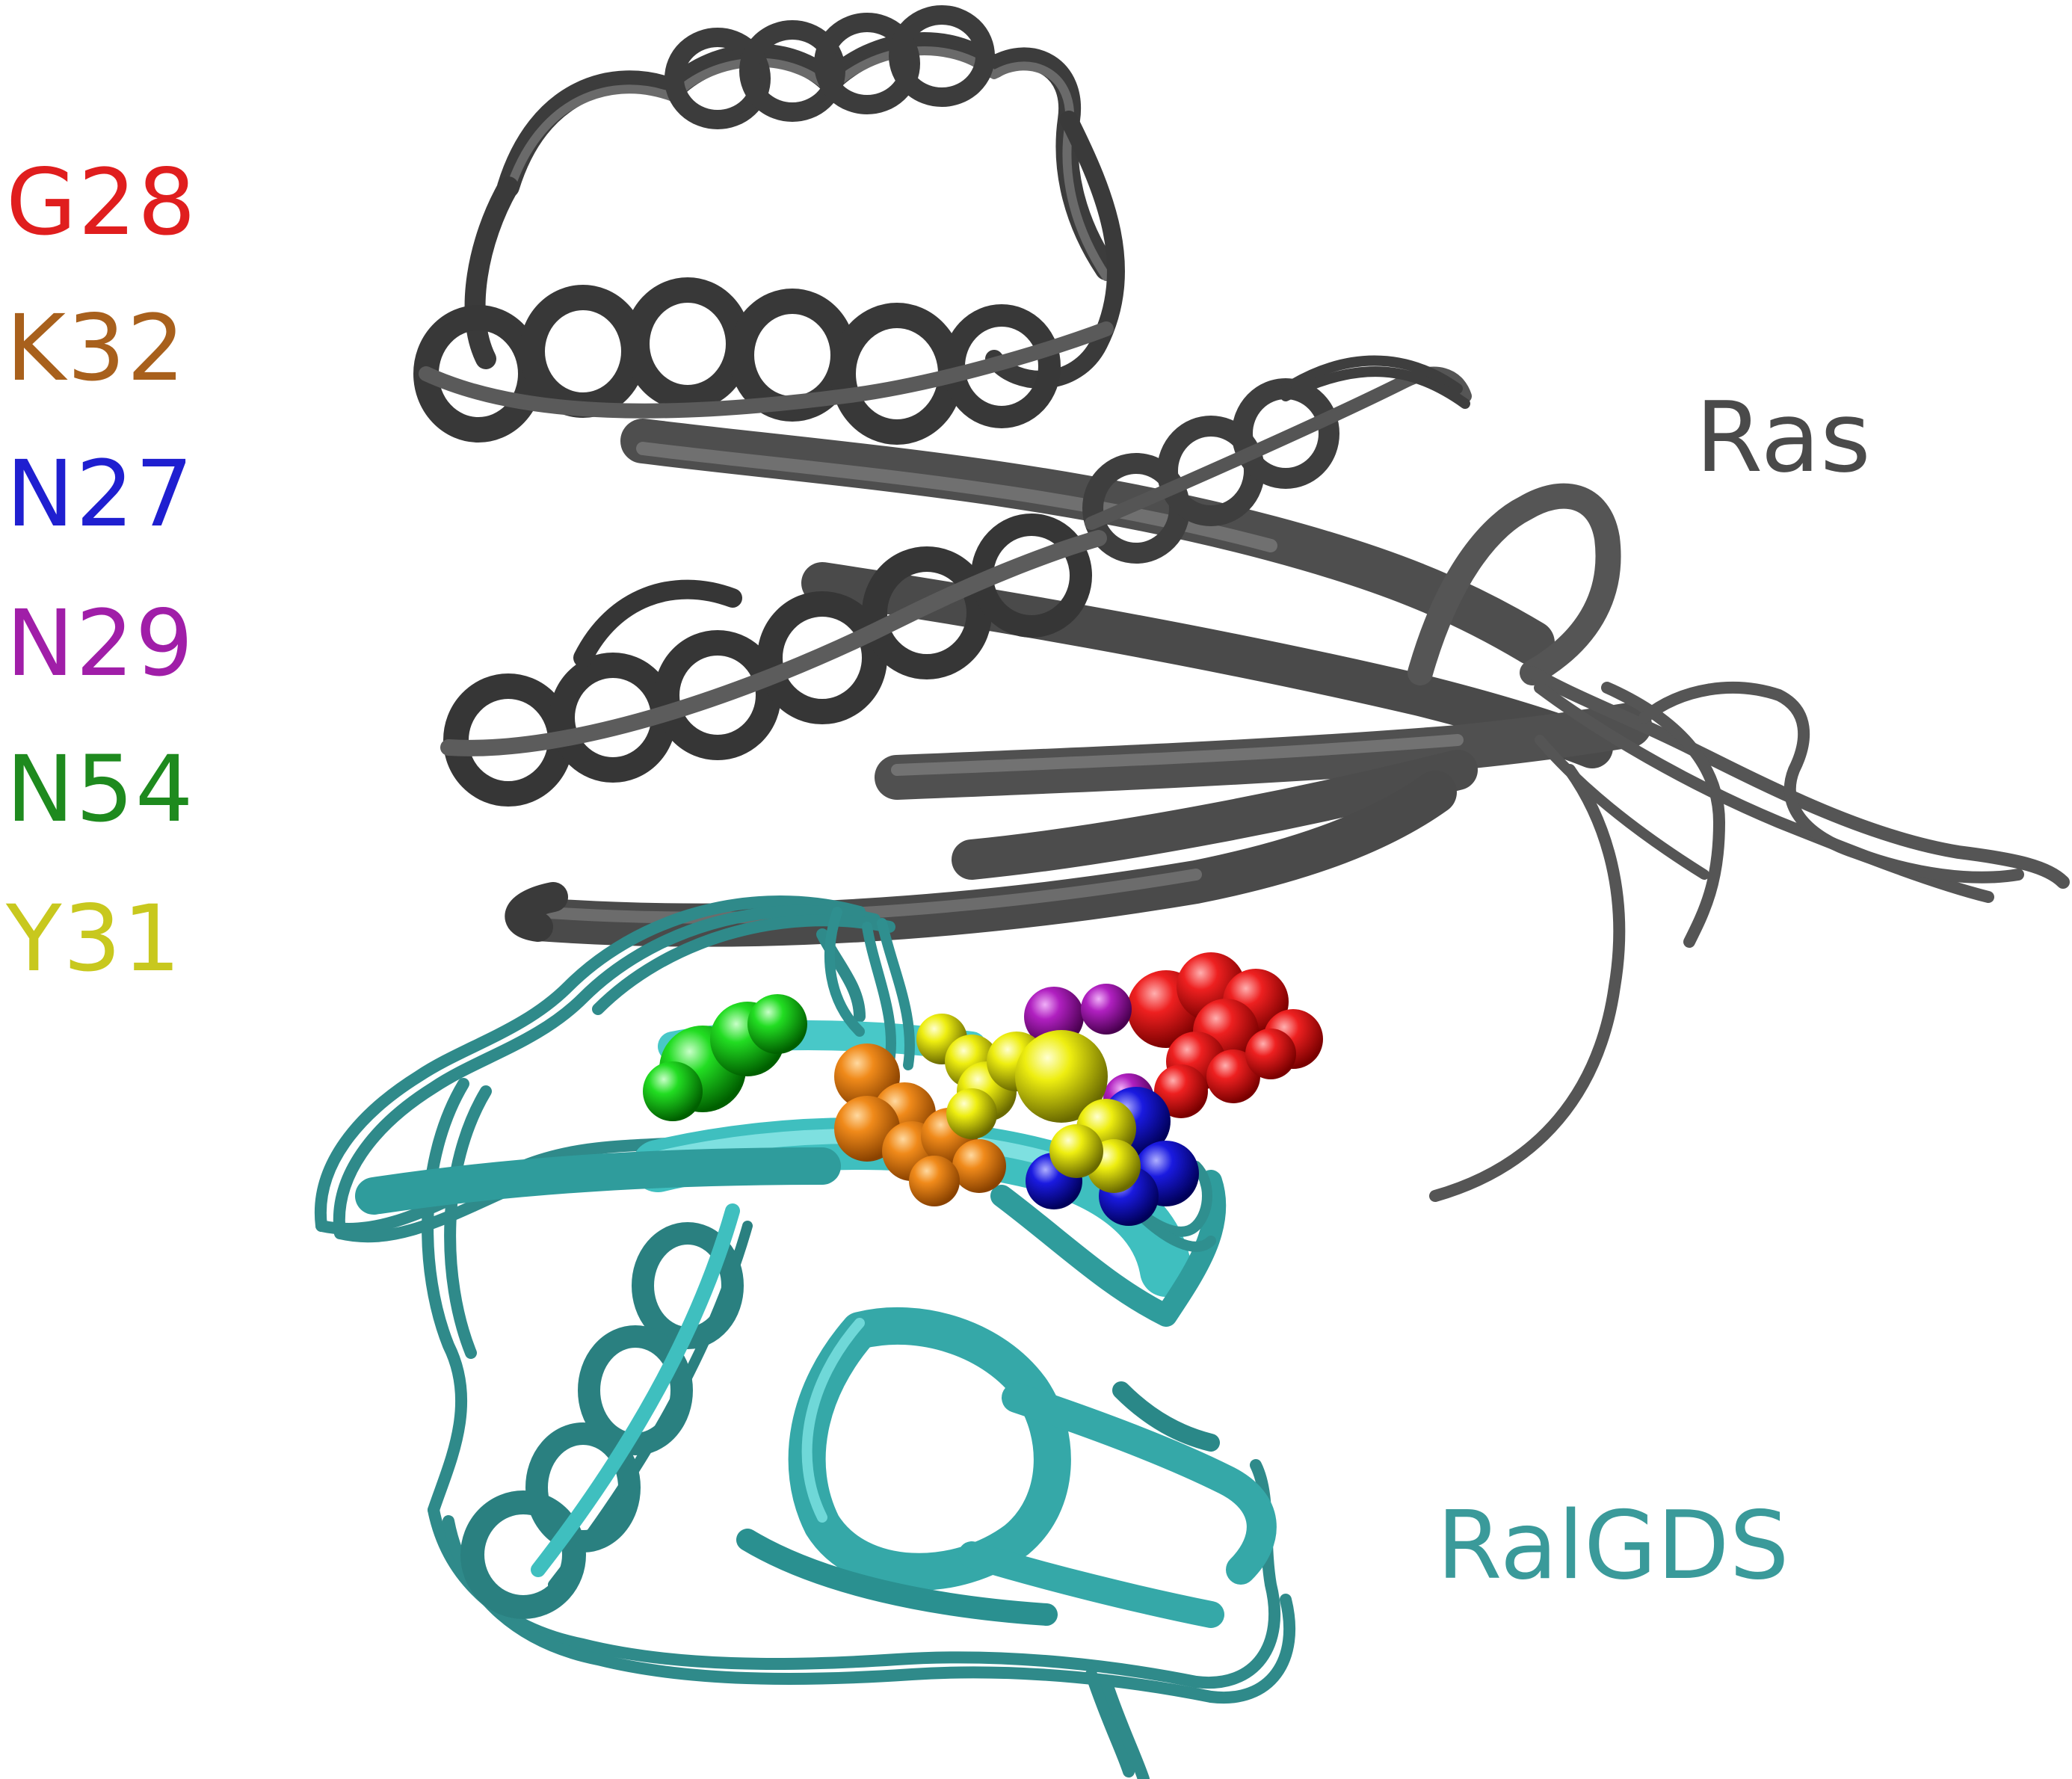 Image resolution: width=2072 pixels, height=1779 pixels. What do you see at coordinates (1739, 842) in the screenshot?
I see `ras-hairpin-tail` at bounding box center [1739, 842].